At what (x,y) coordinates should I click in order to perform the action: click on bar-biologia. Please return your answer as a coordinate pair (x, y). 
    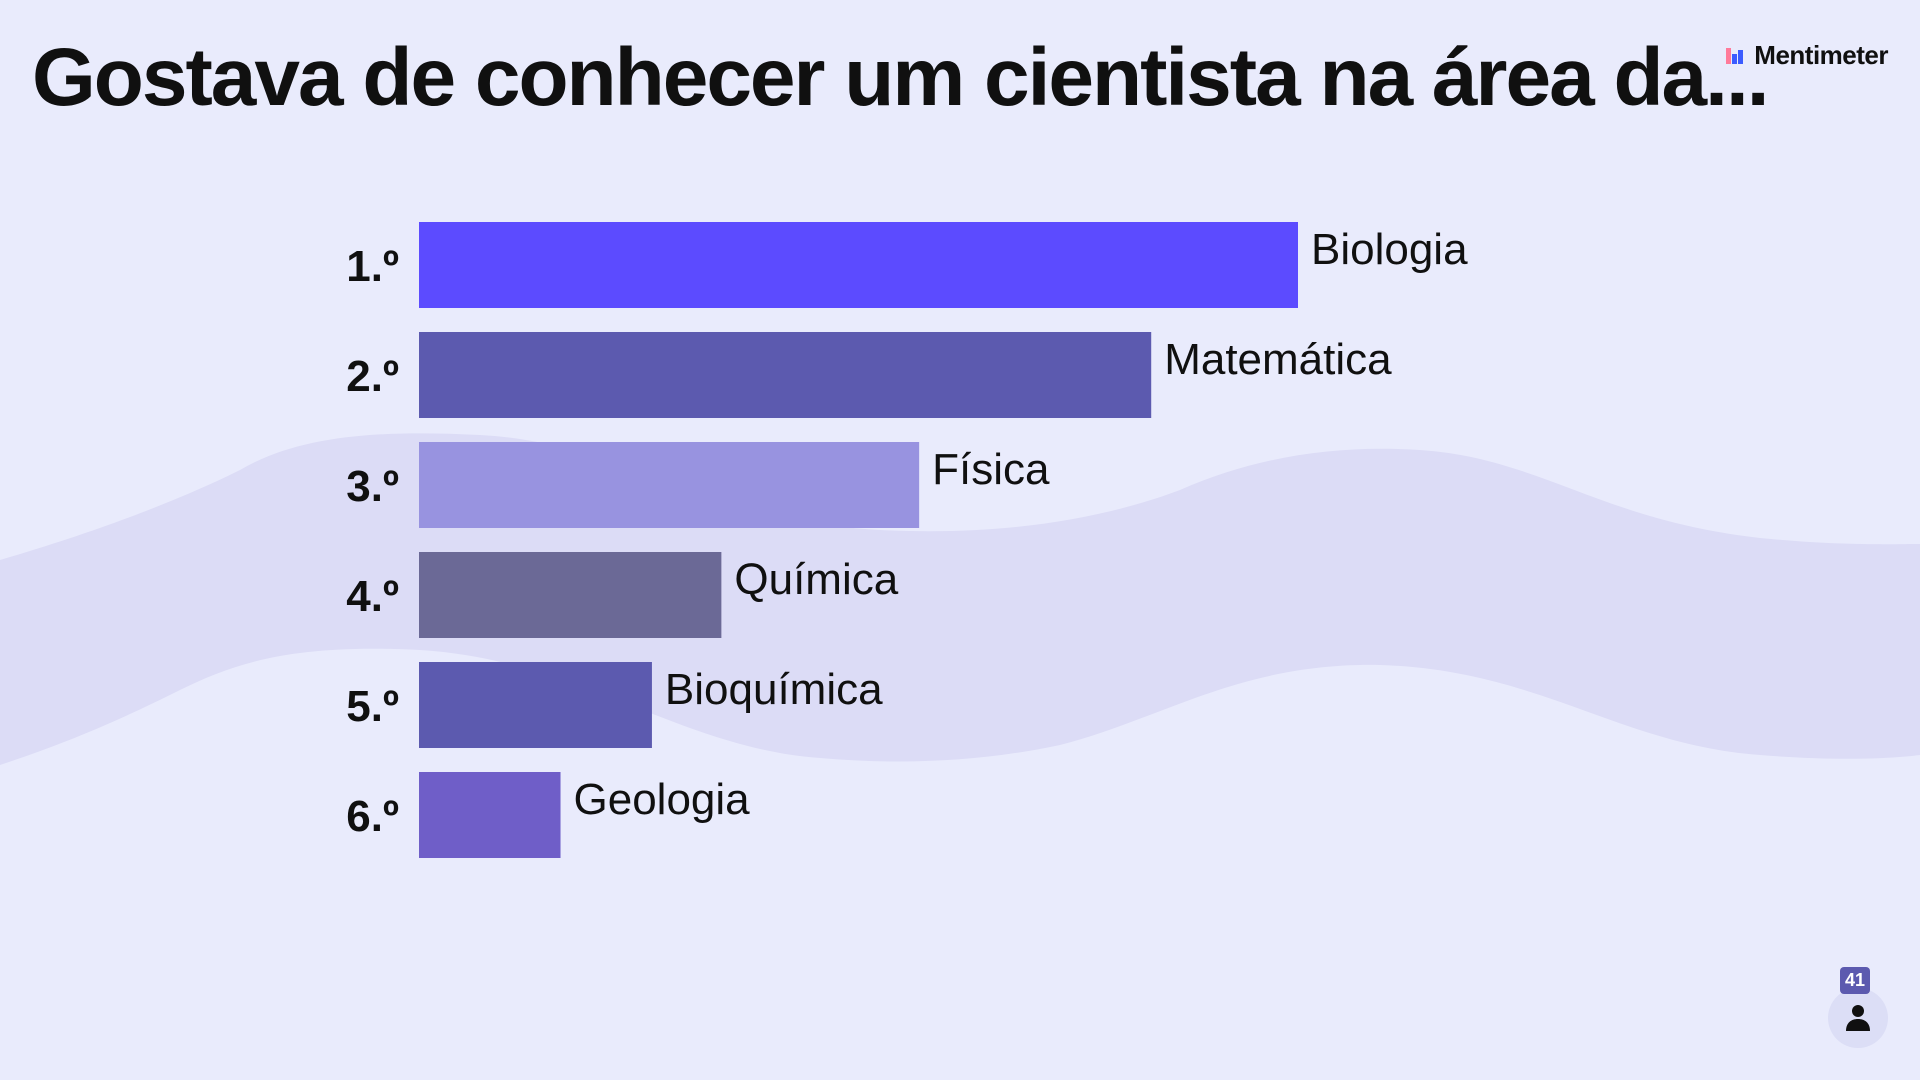
    Looking at the image, I should click on (858, 265).